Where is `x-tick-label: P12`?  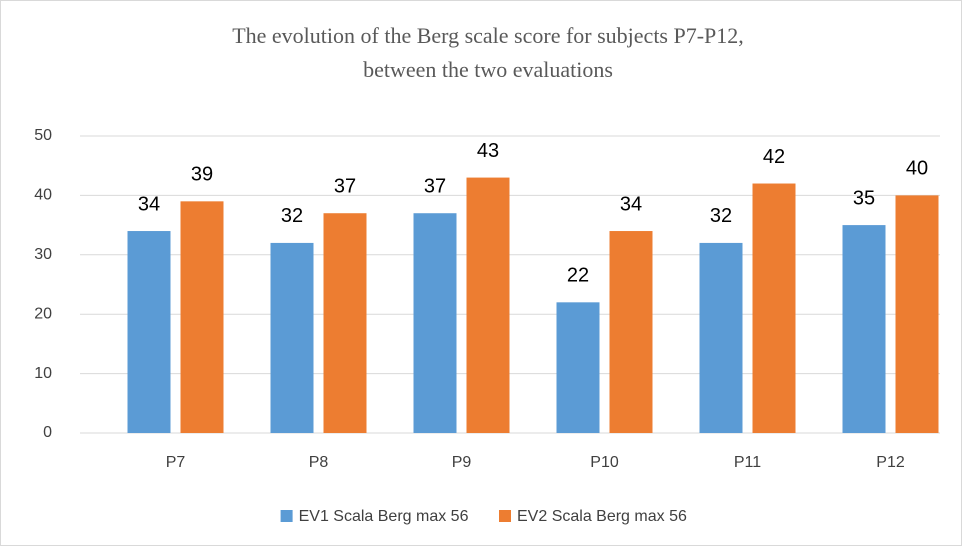
x-tick-label: P12 is located at coordinates (890, 462).